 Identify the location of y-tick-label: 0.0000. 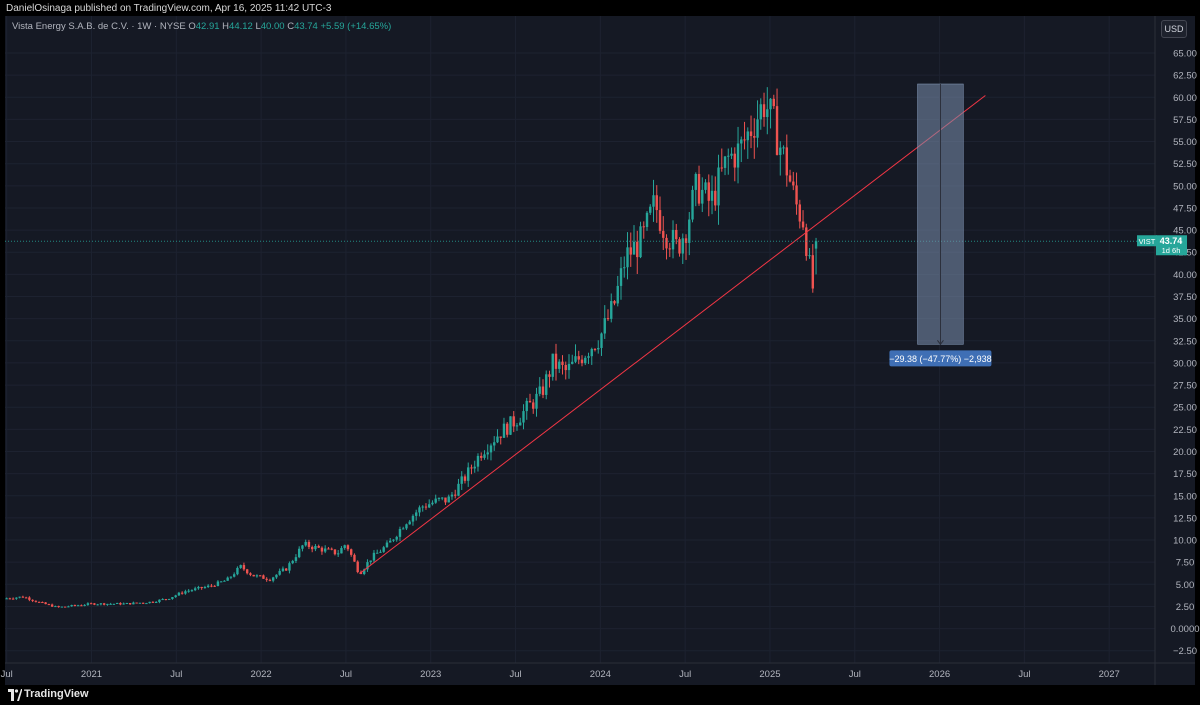
(1184, 629).